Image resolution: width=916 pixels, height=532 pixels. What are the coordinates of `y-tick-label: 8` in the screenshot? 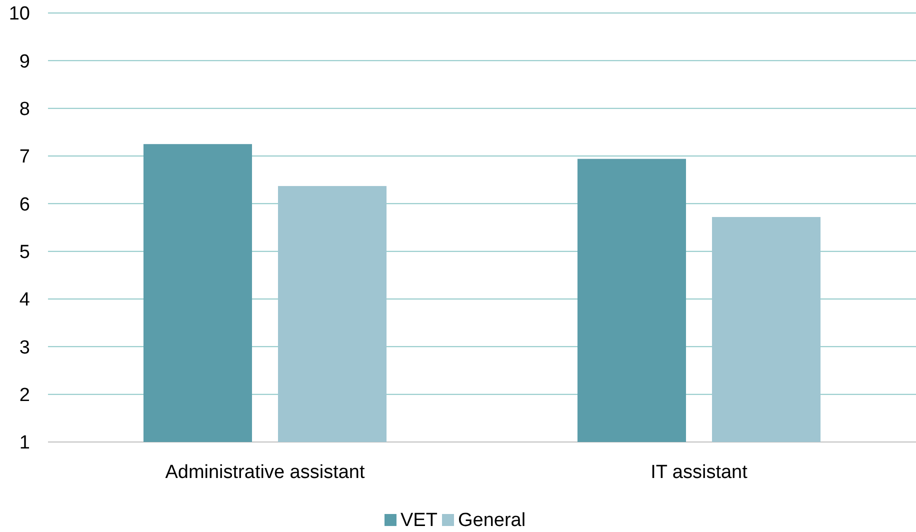 It's located at (24, 109).